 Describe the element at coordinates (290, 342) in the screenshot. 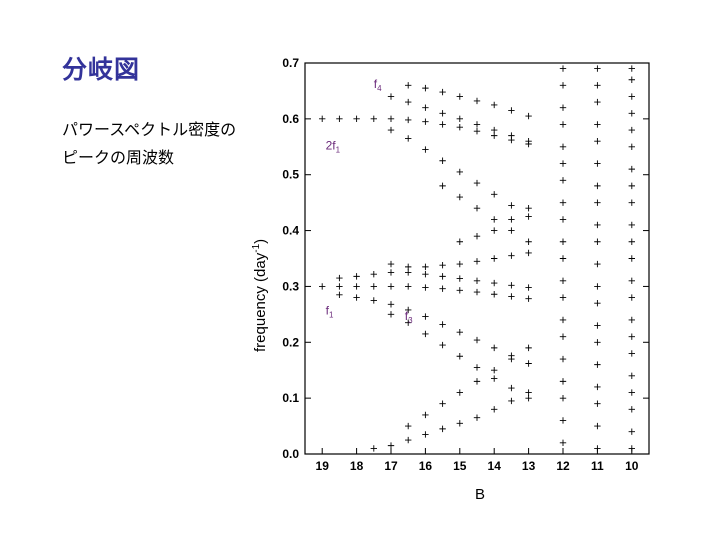

I see `y-tick-label: 0.2` at that location.